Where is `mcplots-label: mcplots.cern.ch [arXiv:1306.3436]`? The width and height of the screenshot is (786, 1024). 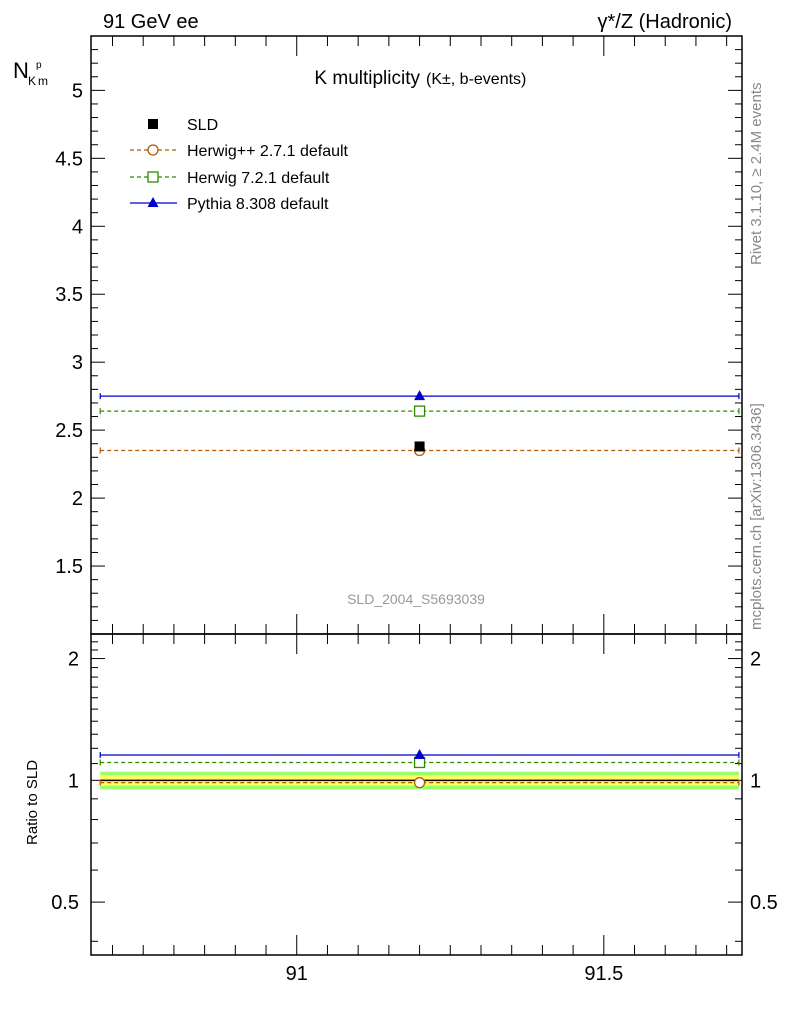 mcplots-label: mcplots.cern.ch [arXiv:1306.3436] is located at coordinates (756, 516).